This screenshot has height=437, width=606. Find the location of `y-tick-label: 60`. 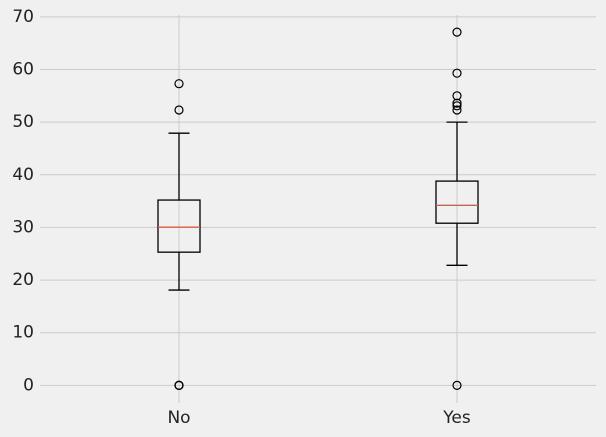

y-tick-label: 60 is located at coordinates (23, 69).